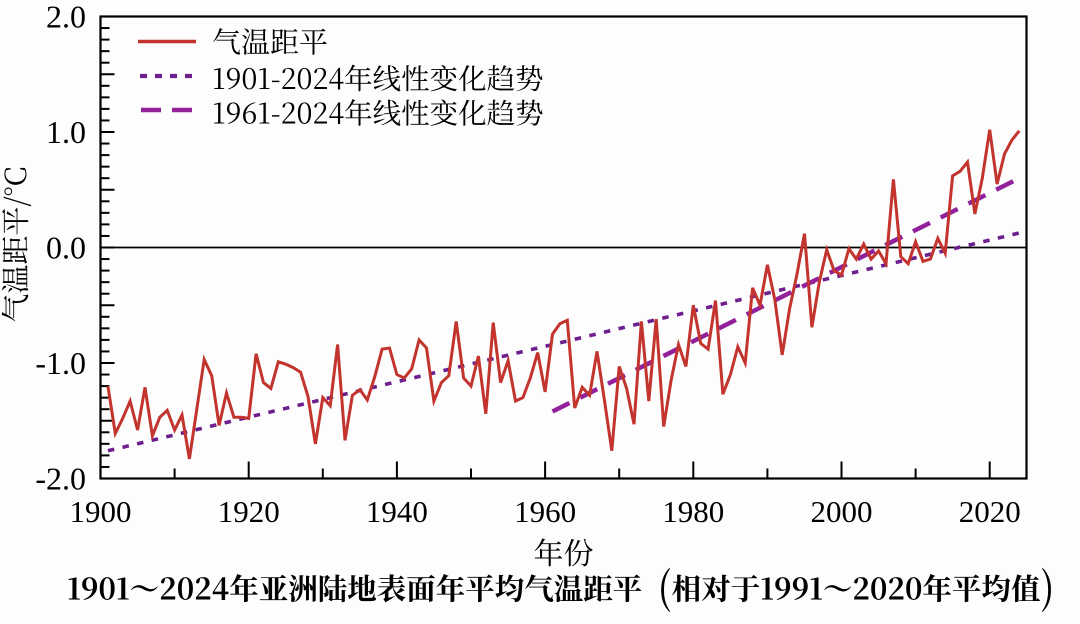 Image resolution: width=1080 pixels, height=624 pixels. What do you see at coordinates (60, 363) in the screenshot?
I see `svg-text: -1.0` at bounding box center [60, 363].